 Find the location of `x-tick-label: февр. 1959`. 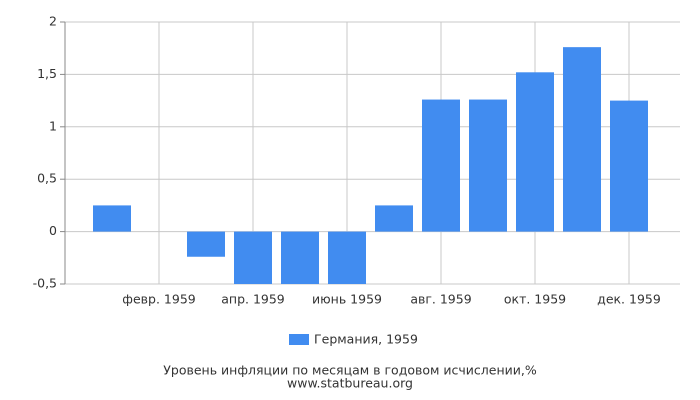

x-tick-label: февр. 1959 is located at coordinates (158, 299).